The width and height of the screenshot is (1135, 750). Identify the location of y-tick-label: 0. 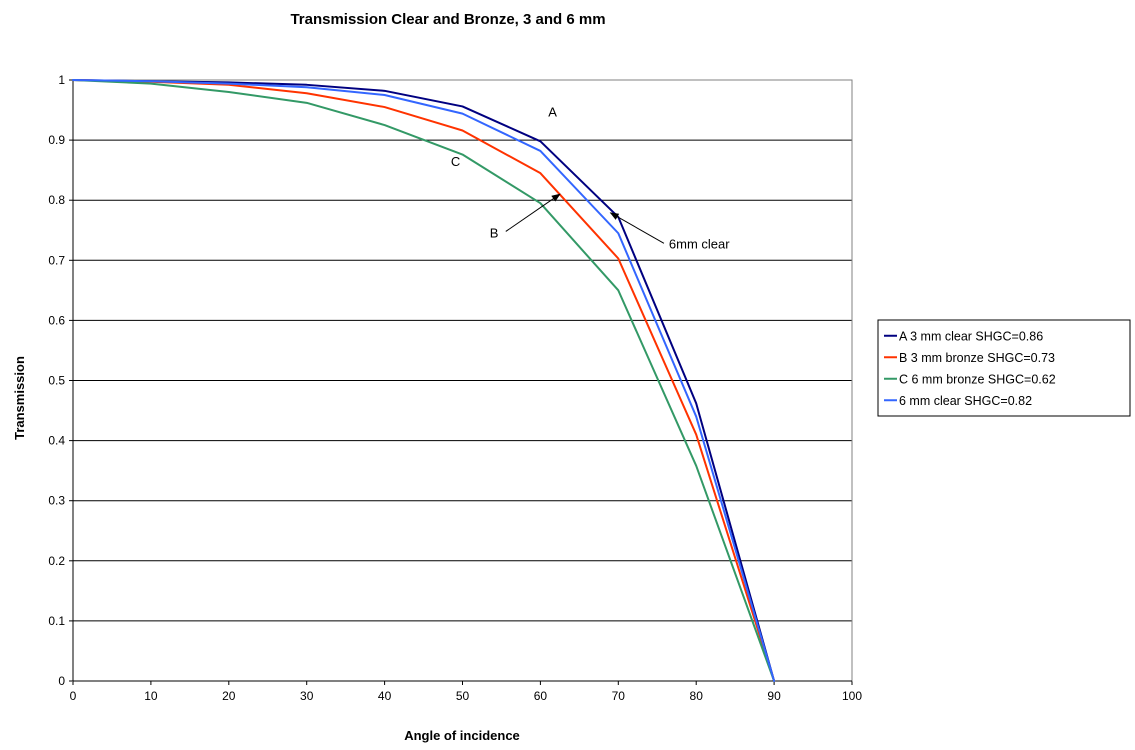
(61, 681).